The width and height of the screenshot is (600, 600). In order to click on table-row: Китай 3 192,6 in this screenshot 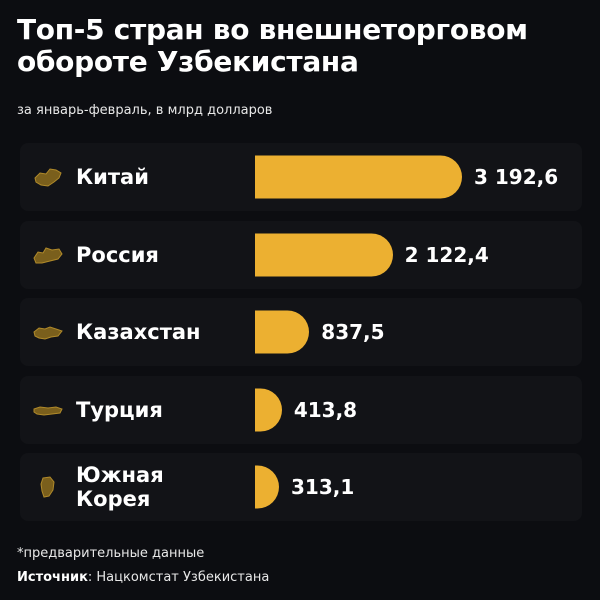, I will do `click(301, 177)`.